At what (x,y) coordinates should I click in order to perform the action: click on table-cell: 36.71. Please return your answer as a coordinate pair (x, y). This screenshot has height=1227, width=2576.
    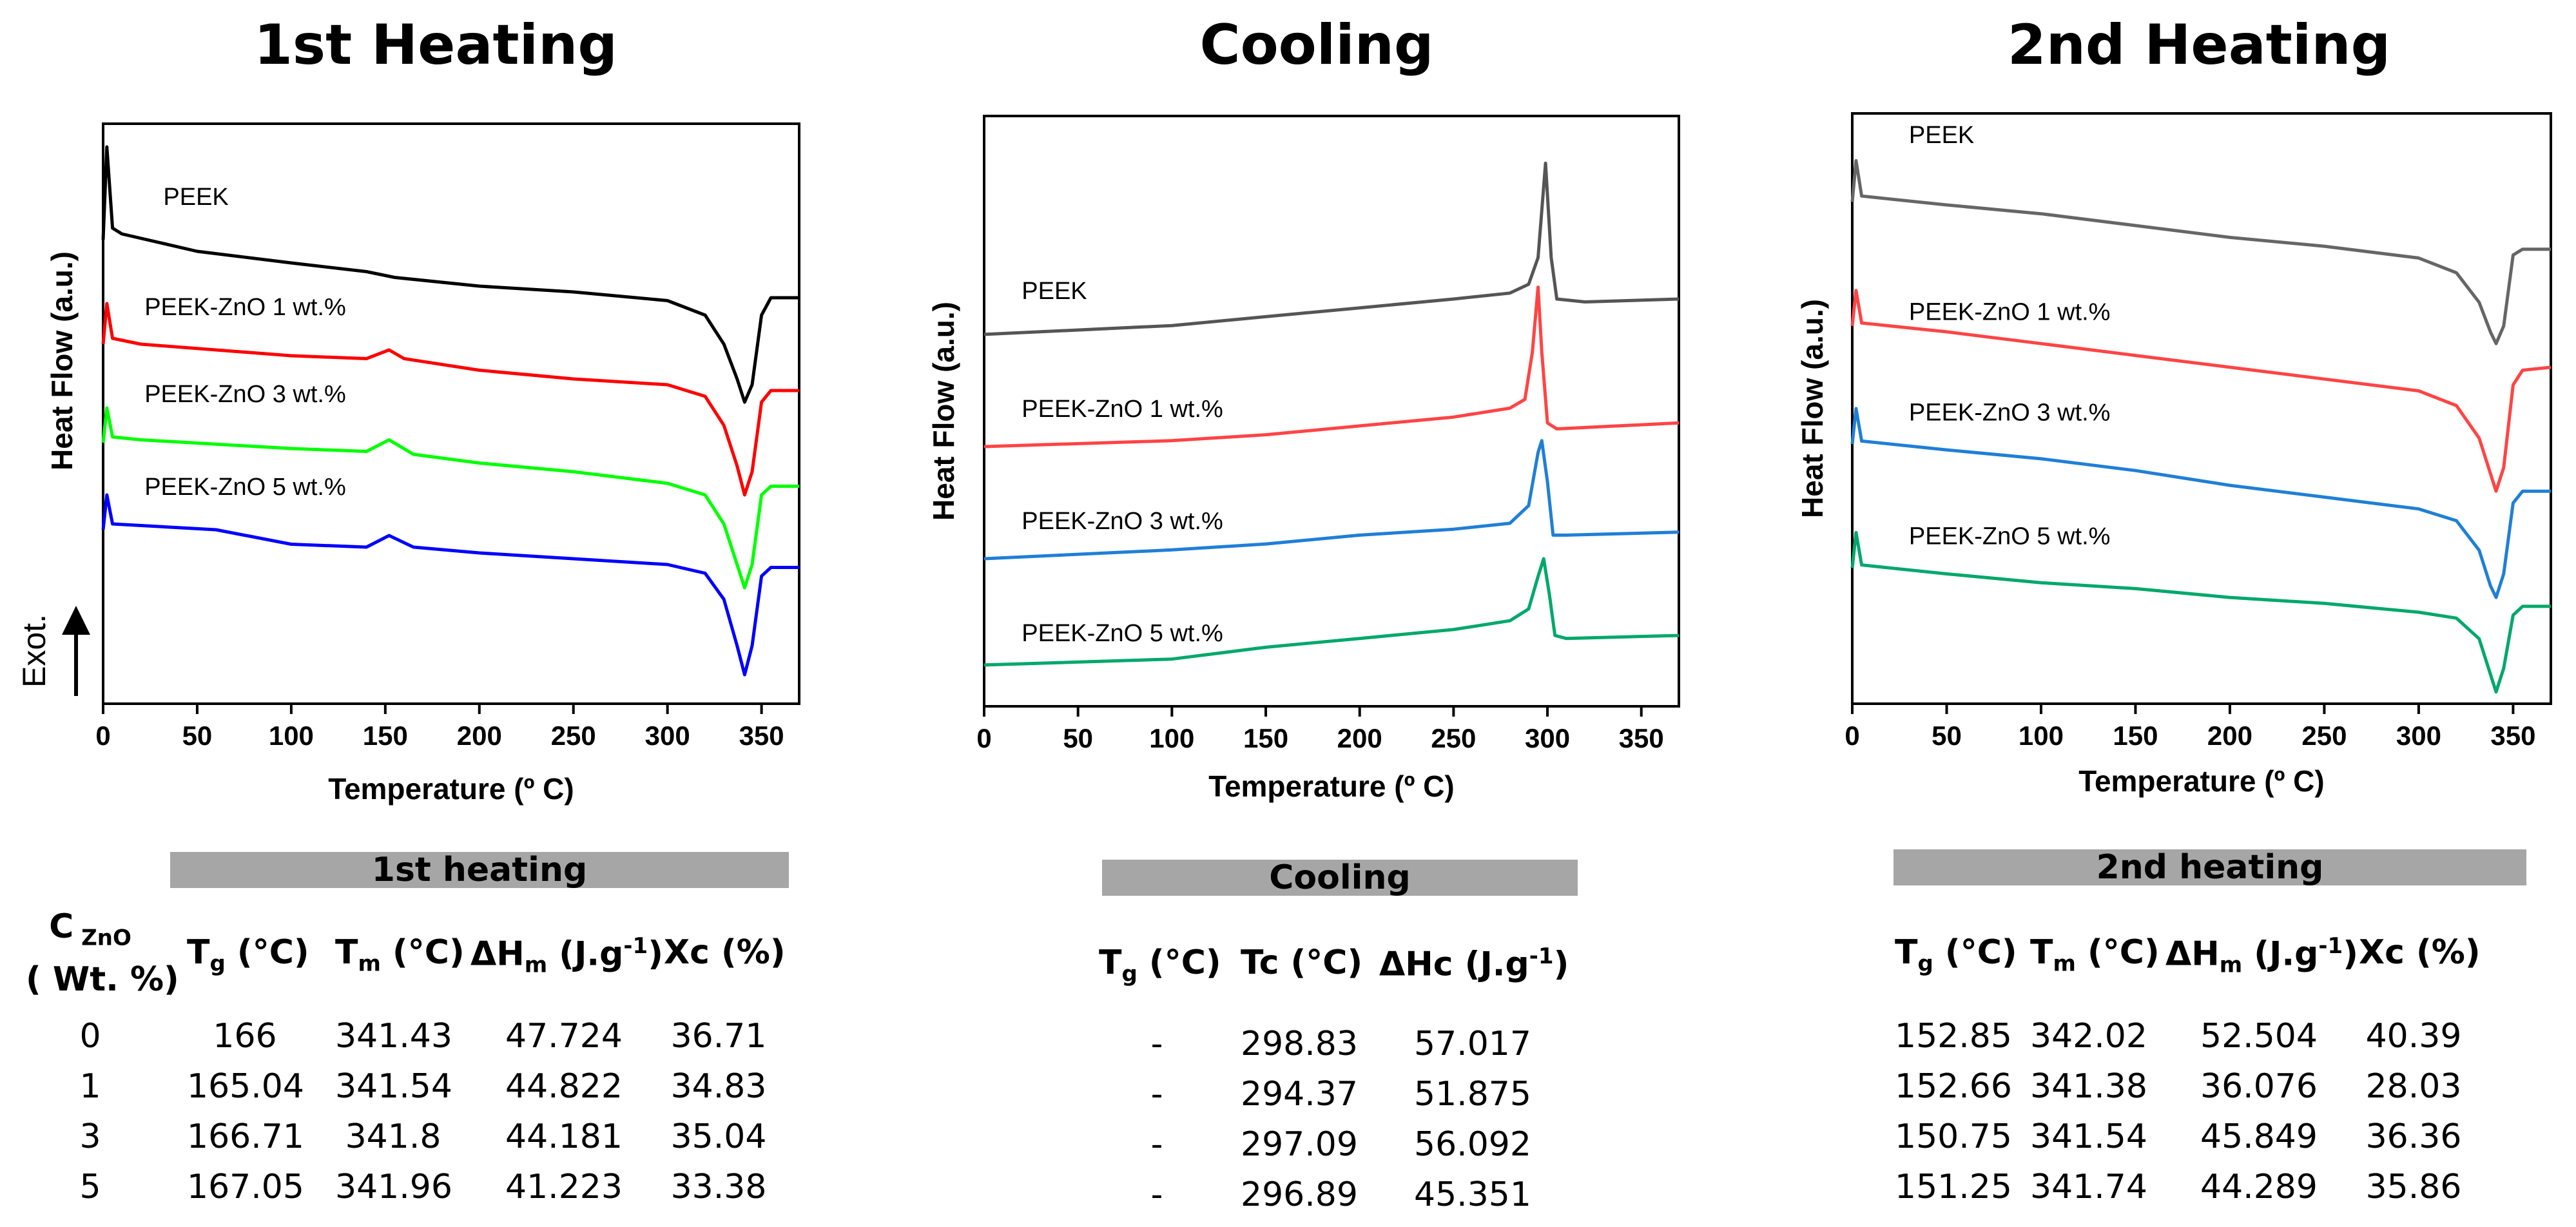
    Looking at the image, I should click on (718, 1036).